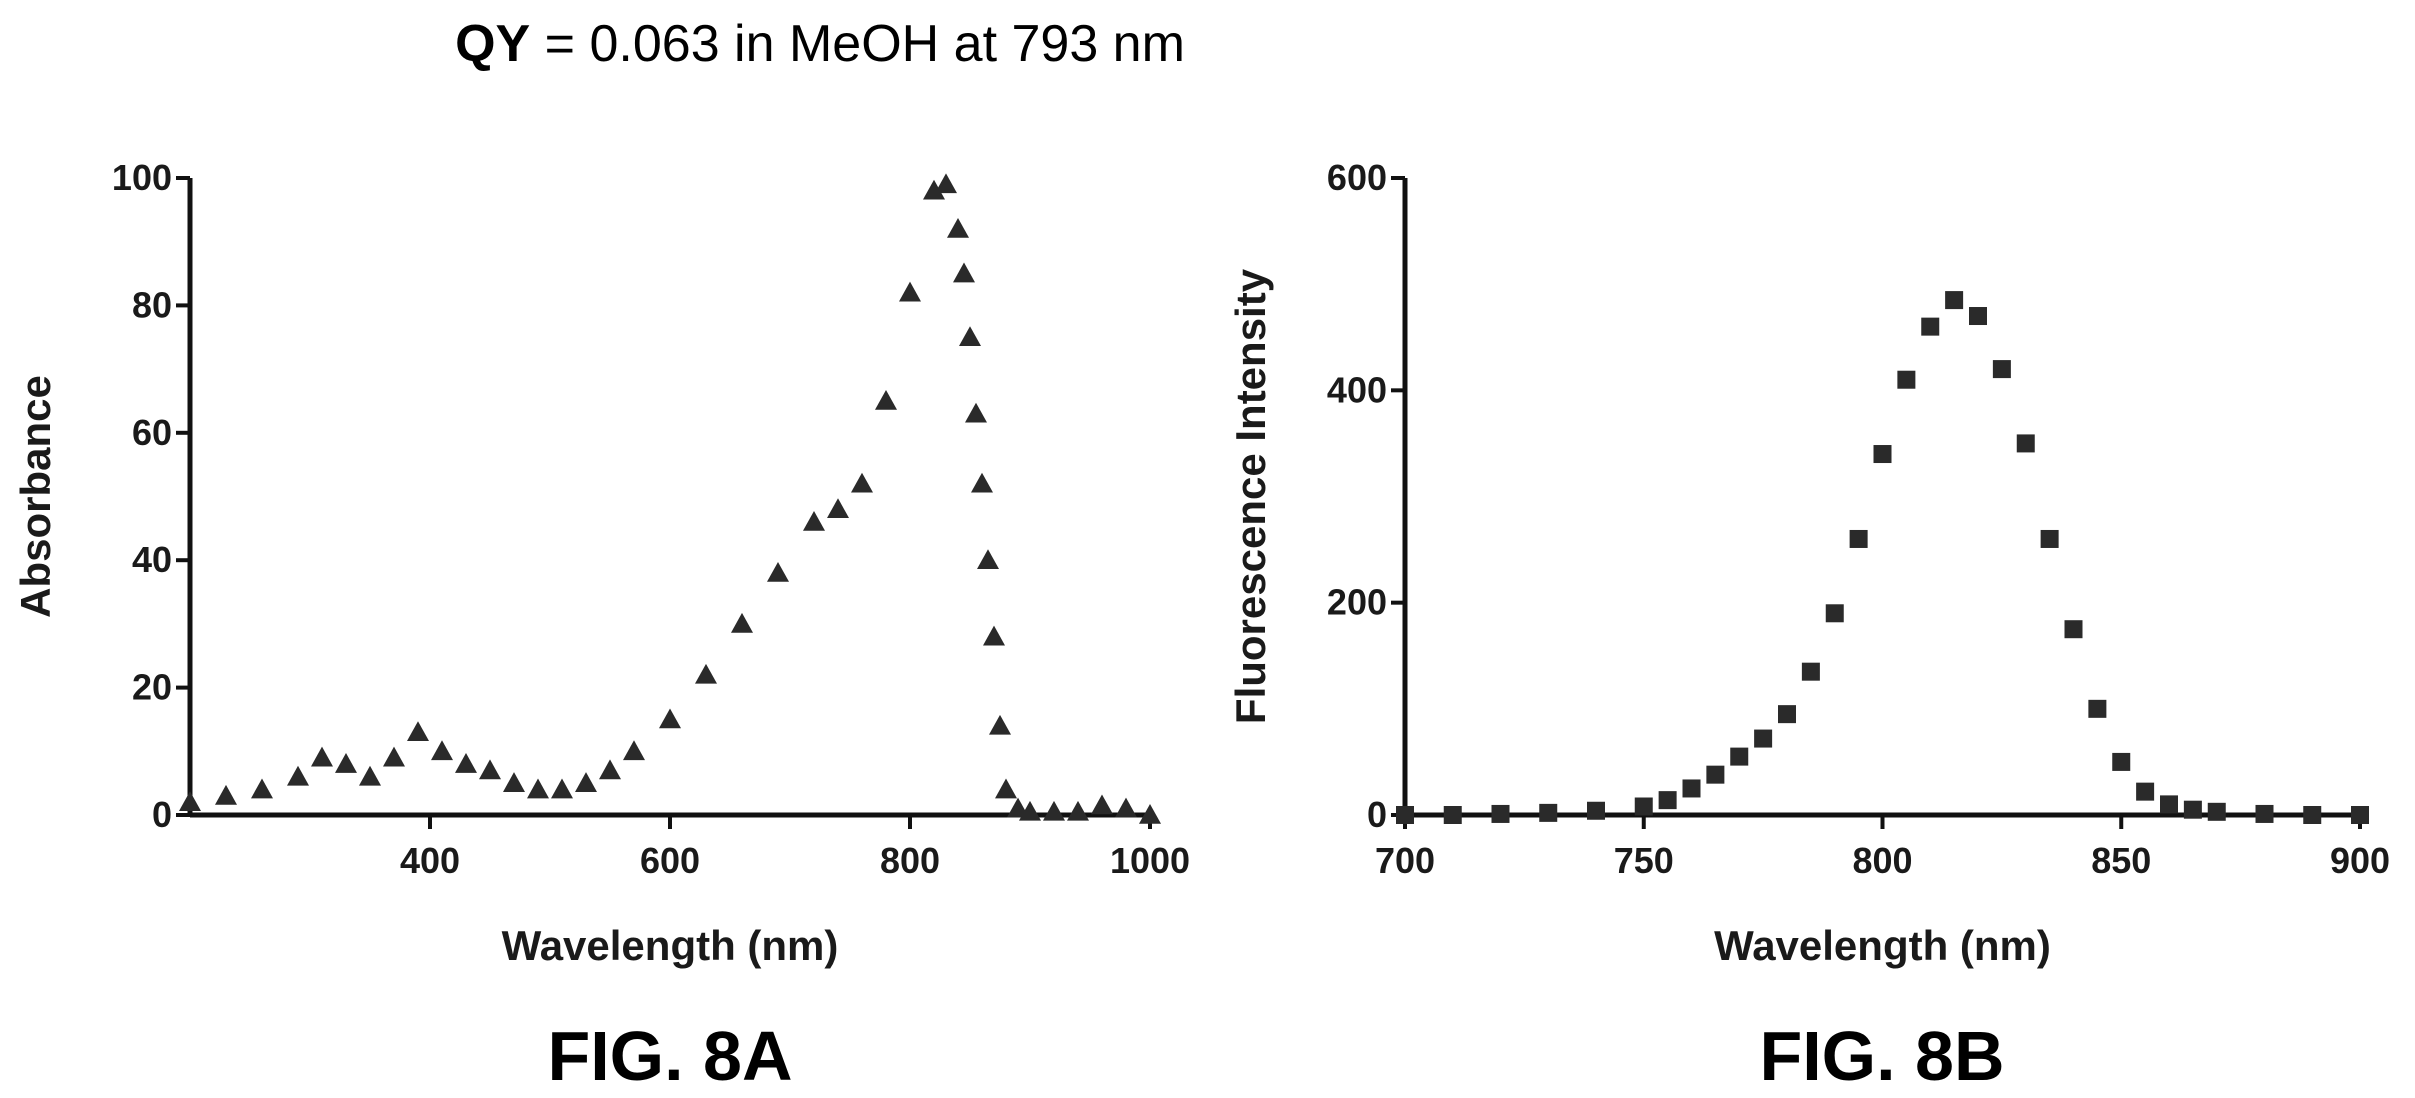 The height and width of the screenshot is (1098, 2415). What do you see at coordinates (152, 559) in the screenshot?
I see `y-tick-label: 40` at bounding box center [152, 559].